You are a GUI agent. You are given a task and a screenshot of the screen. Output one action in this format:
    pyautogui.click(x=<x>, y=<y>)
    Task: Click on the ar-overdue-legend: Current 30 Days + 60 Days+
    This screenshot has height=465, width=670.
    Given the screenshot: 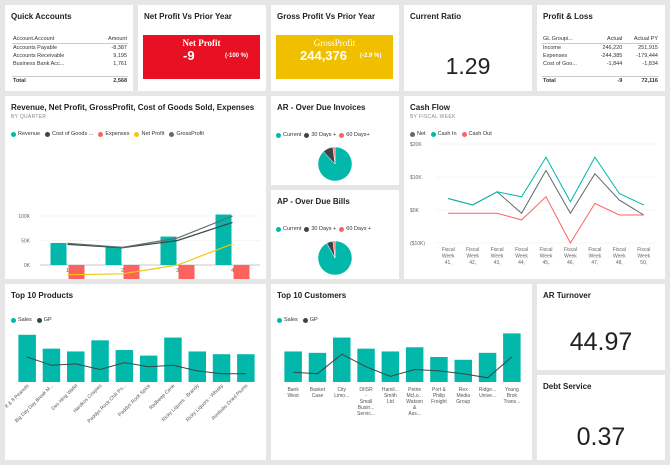 What is the action you would take?
    pyautogui.click(x=323, y=135)
    